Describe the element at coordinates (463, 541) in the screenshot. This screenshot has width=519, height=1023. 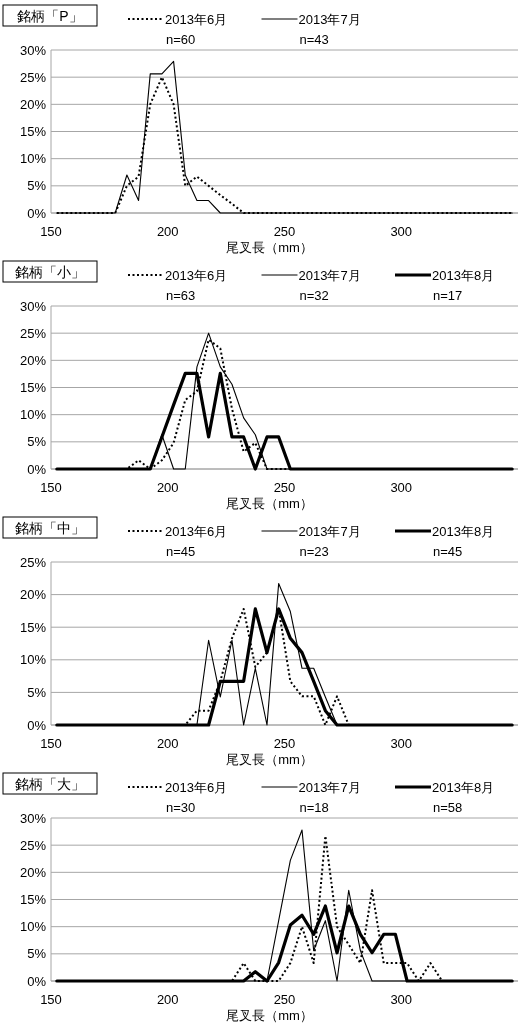
I see `legend-label: 2013年8月 n=45` at that location.